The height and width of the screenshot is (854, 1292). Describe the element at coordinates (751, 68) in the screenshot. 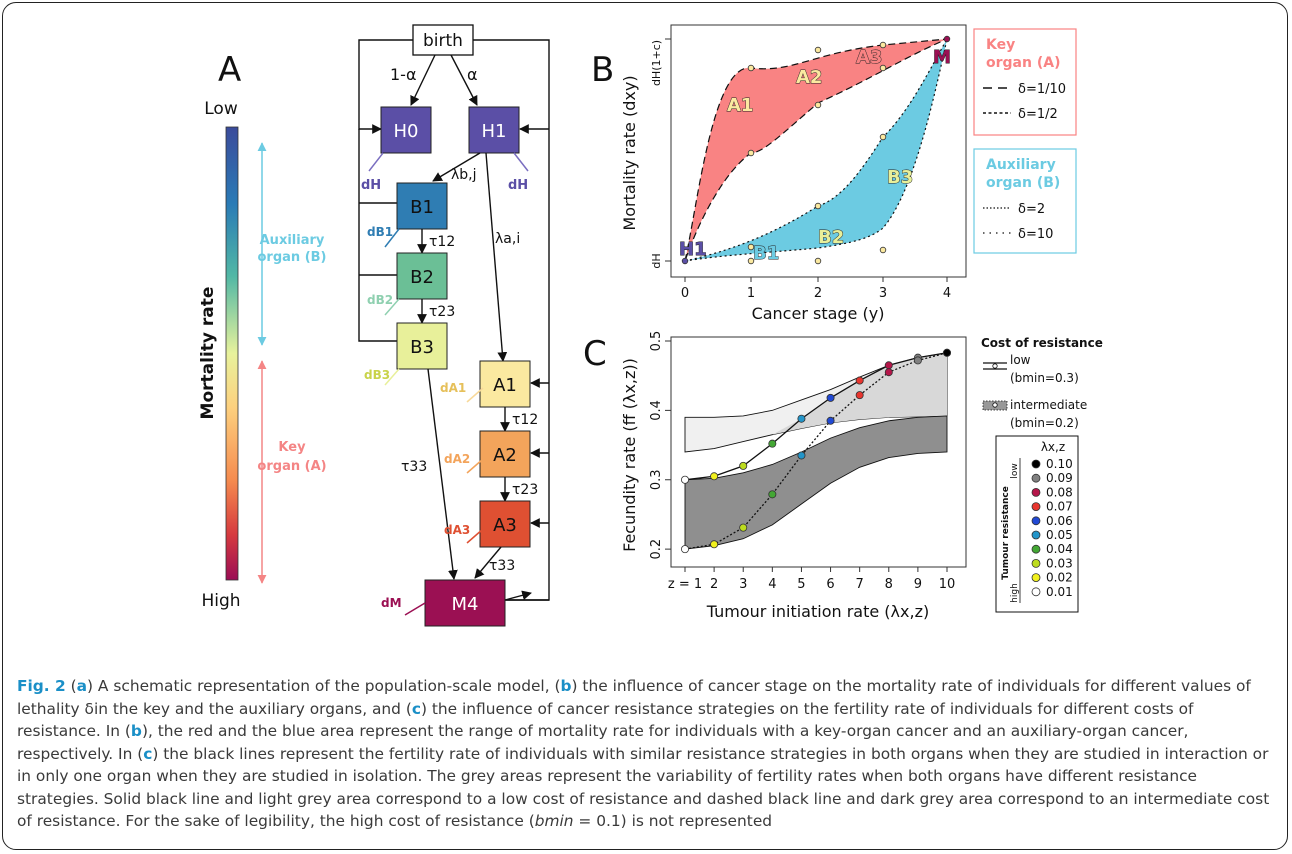

I see `point-a1-upper` at that location.